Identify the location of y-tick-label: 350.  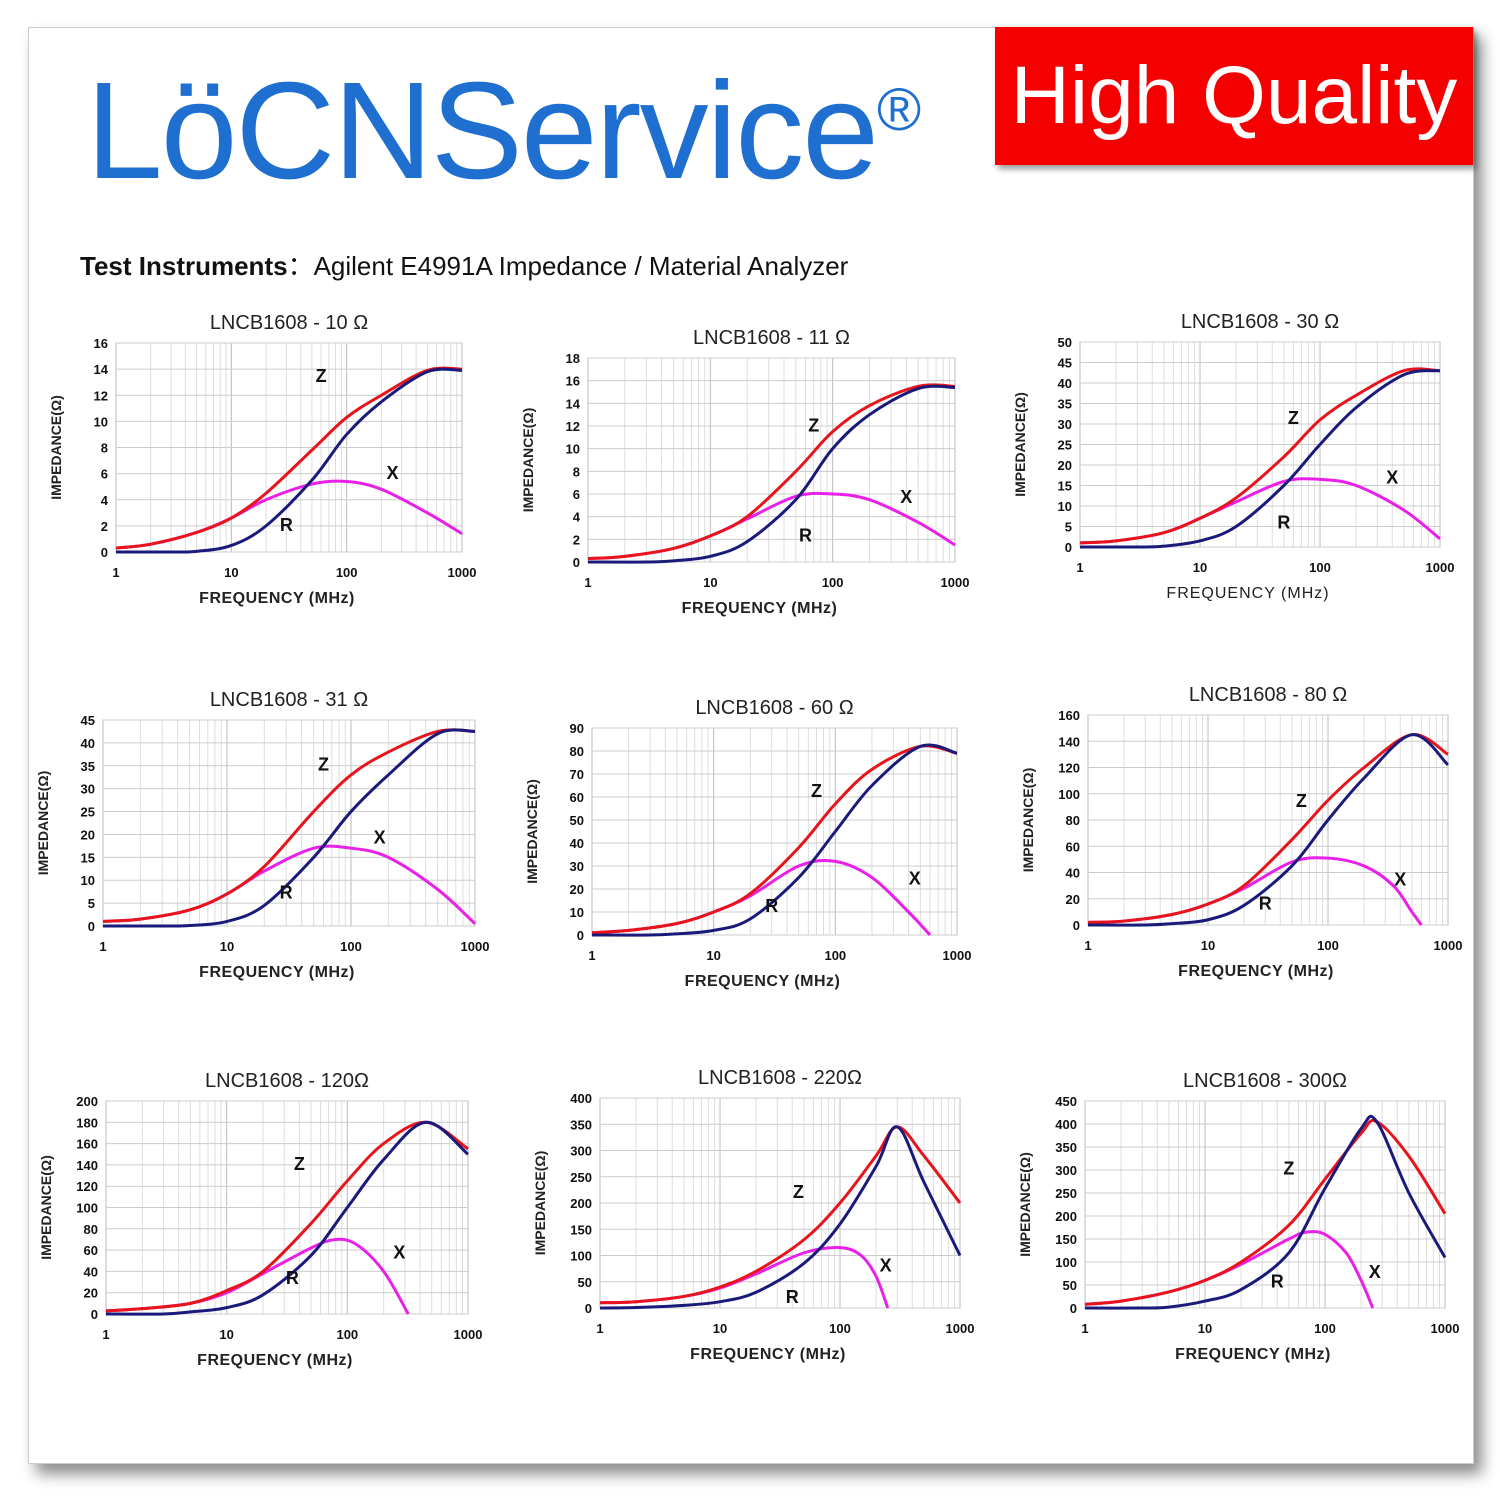
(581, 1124).